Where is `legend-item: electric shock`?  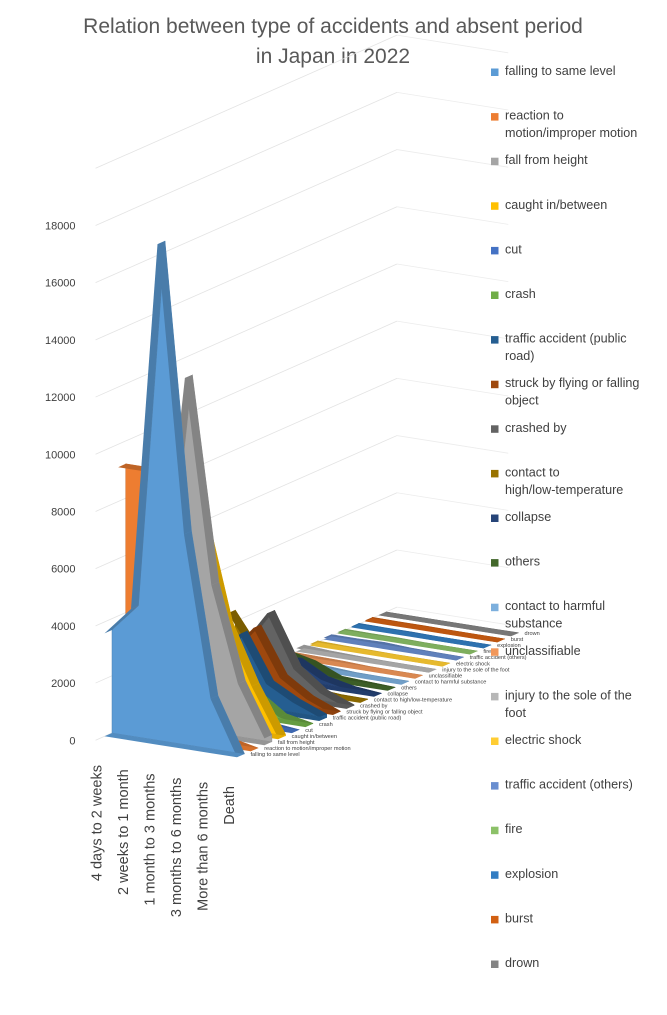
legend-item: electric shock is located at coordinates (536, 740).